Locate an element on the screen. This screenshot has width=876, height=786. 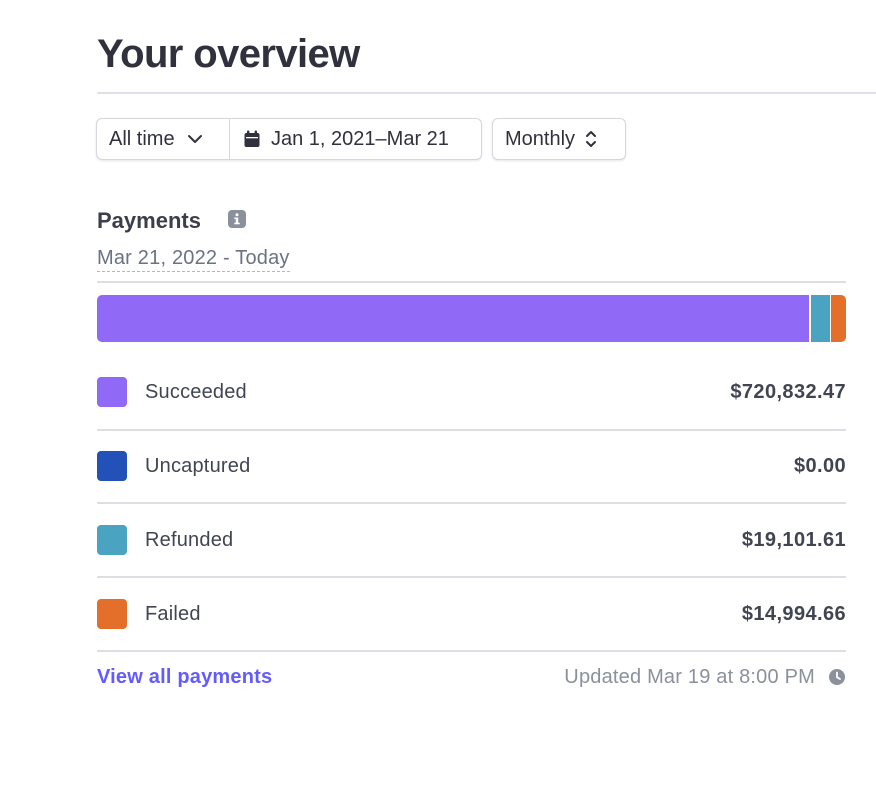
bar-segment-succeeded is located at coordinates (453, 318).